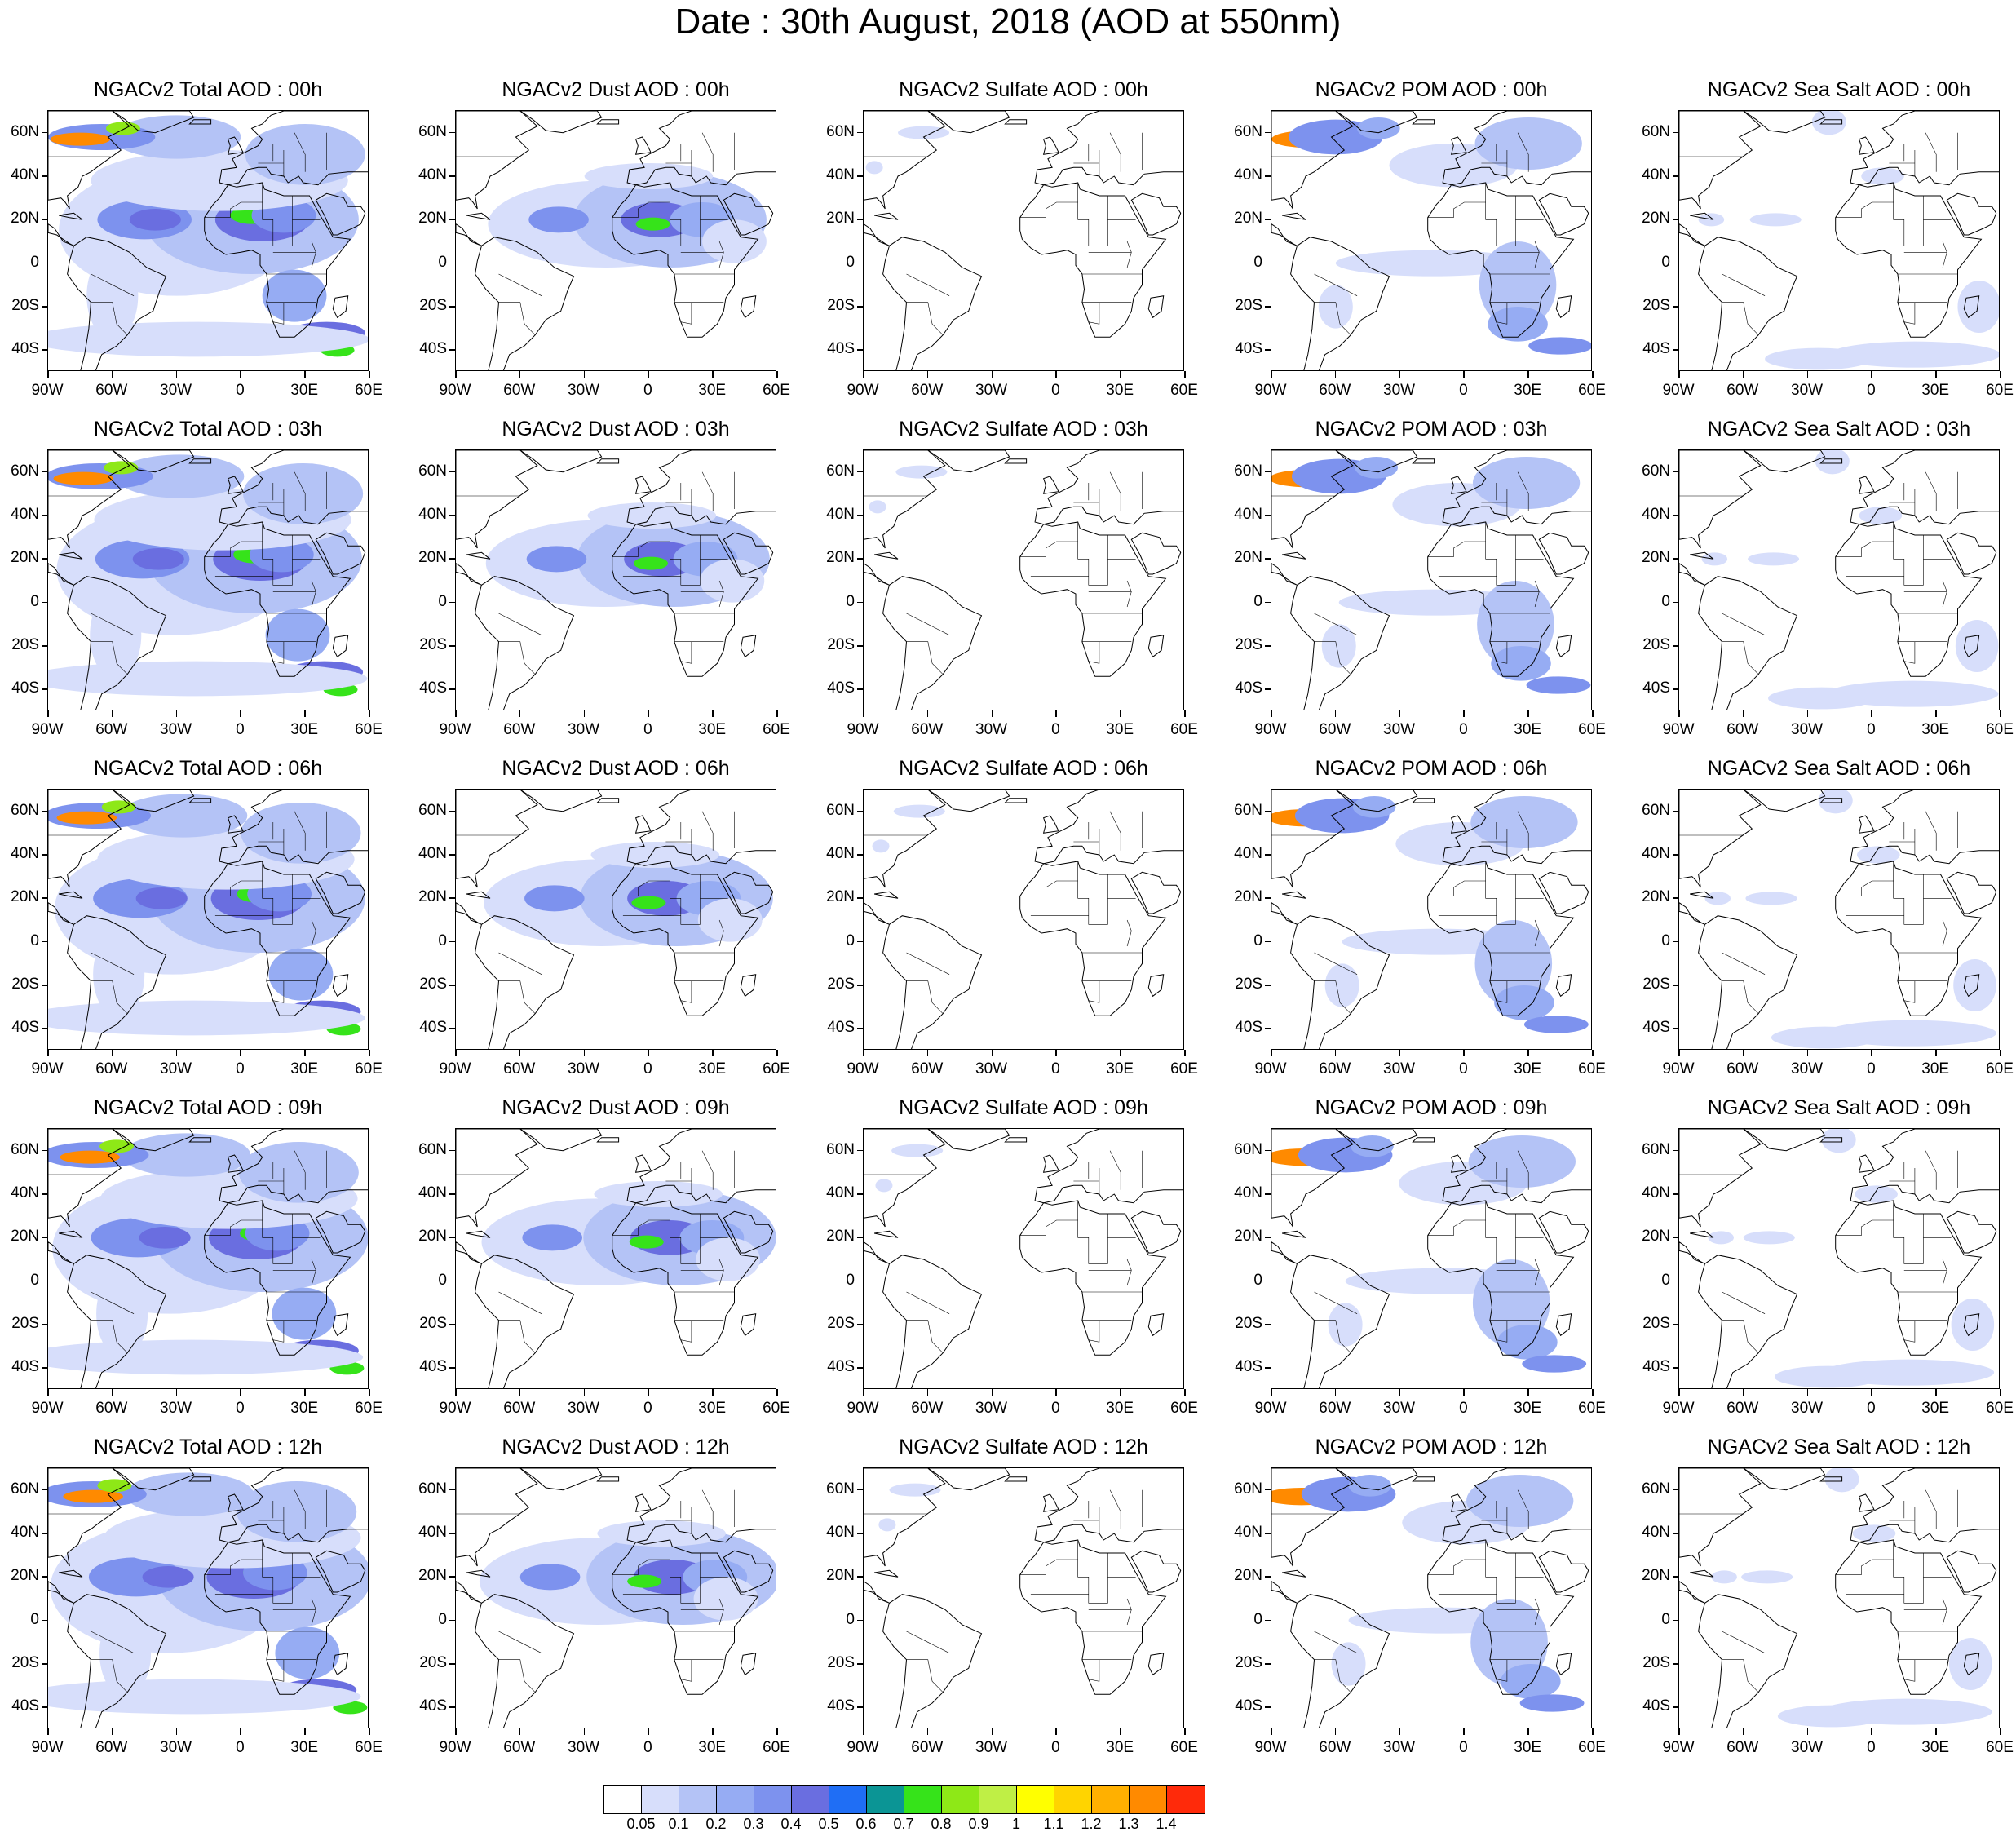 This screenshot has width=2016, height=1832. What do you see at coordinates (1431, 90) in the screenshot?
I see `panel-title: NGACv2 POM AOD : 00h` at bounding box center [1431, 90].